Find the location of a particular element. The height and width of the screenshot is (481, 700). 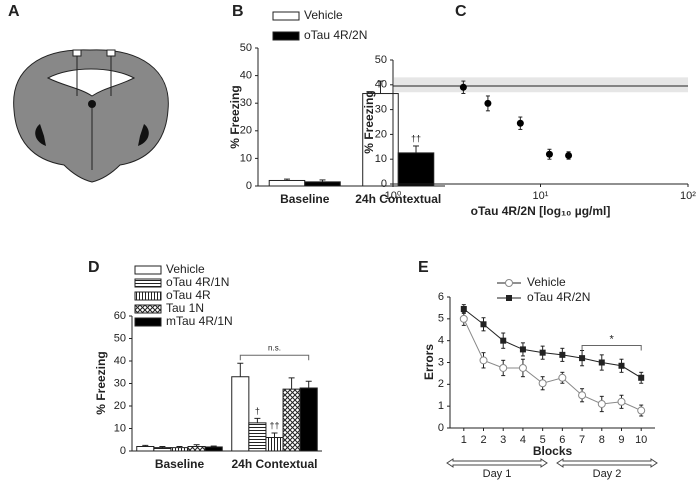

panel-label: C is located at coordinates (461, 11).